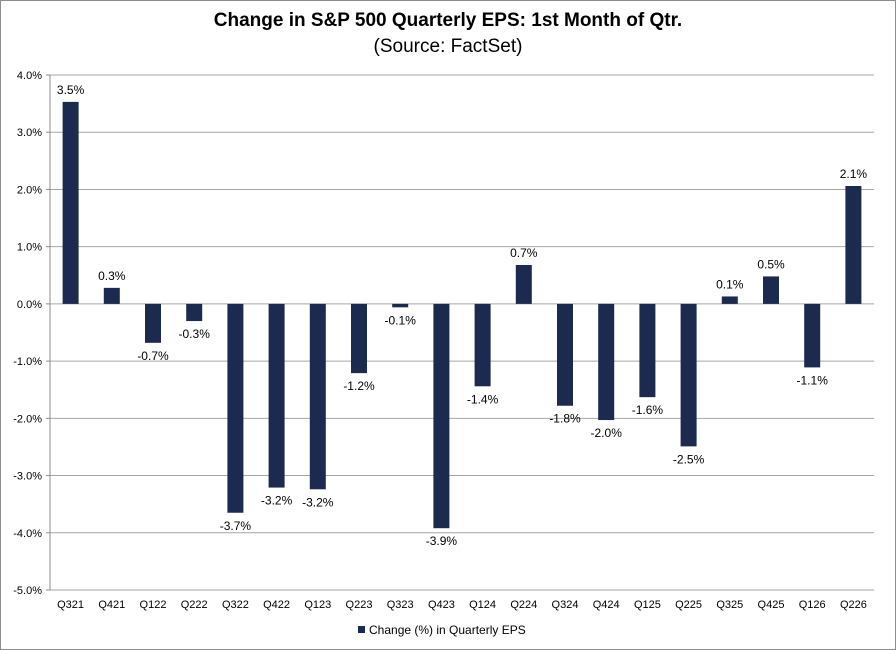 This screenshot has height=650, width=896. What do you see at coordinates (647, 605) in the screenshot?
I see `x-tick-label: Q125` at bounding box center [647, 605].